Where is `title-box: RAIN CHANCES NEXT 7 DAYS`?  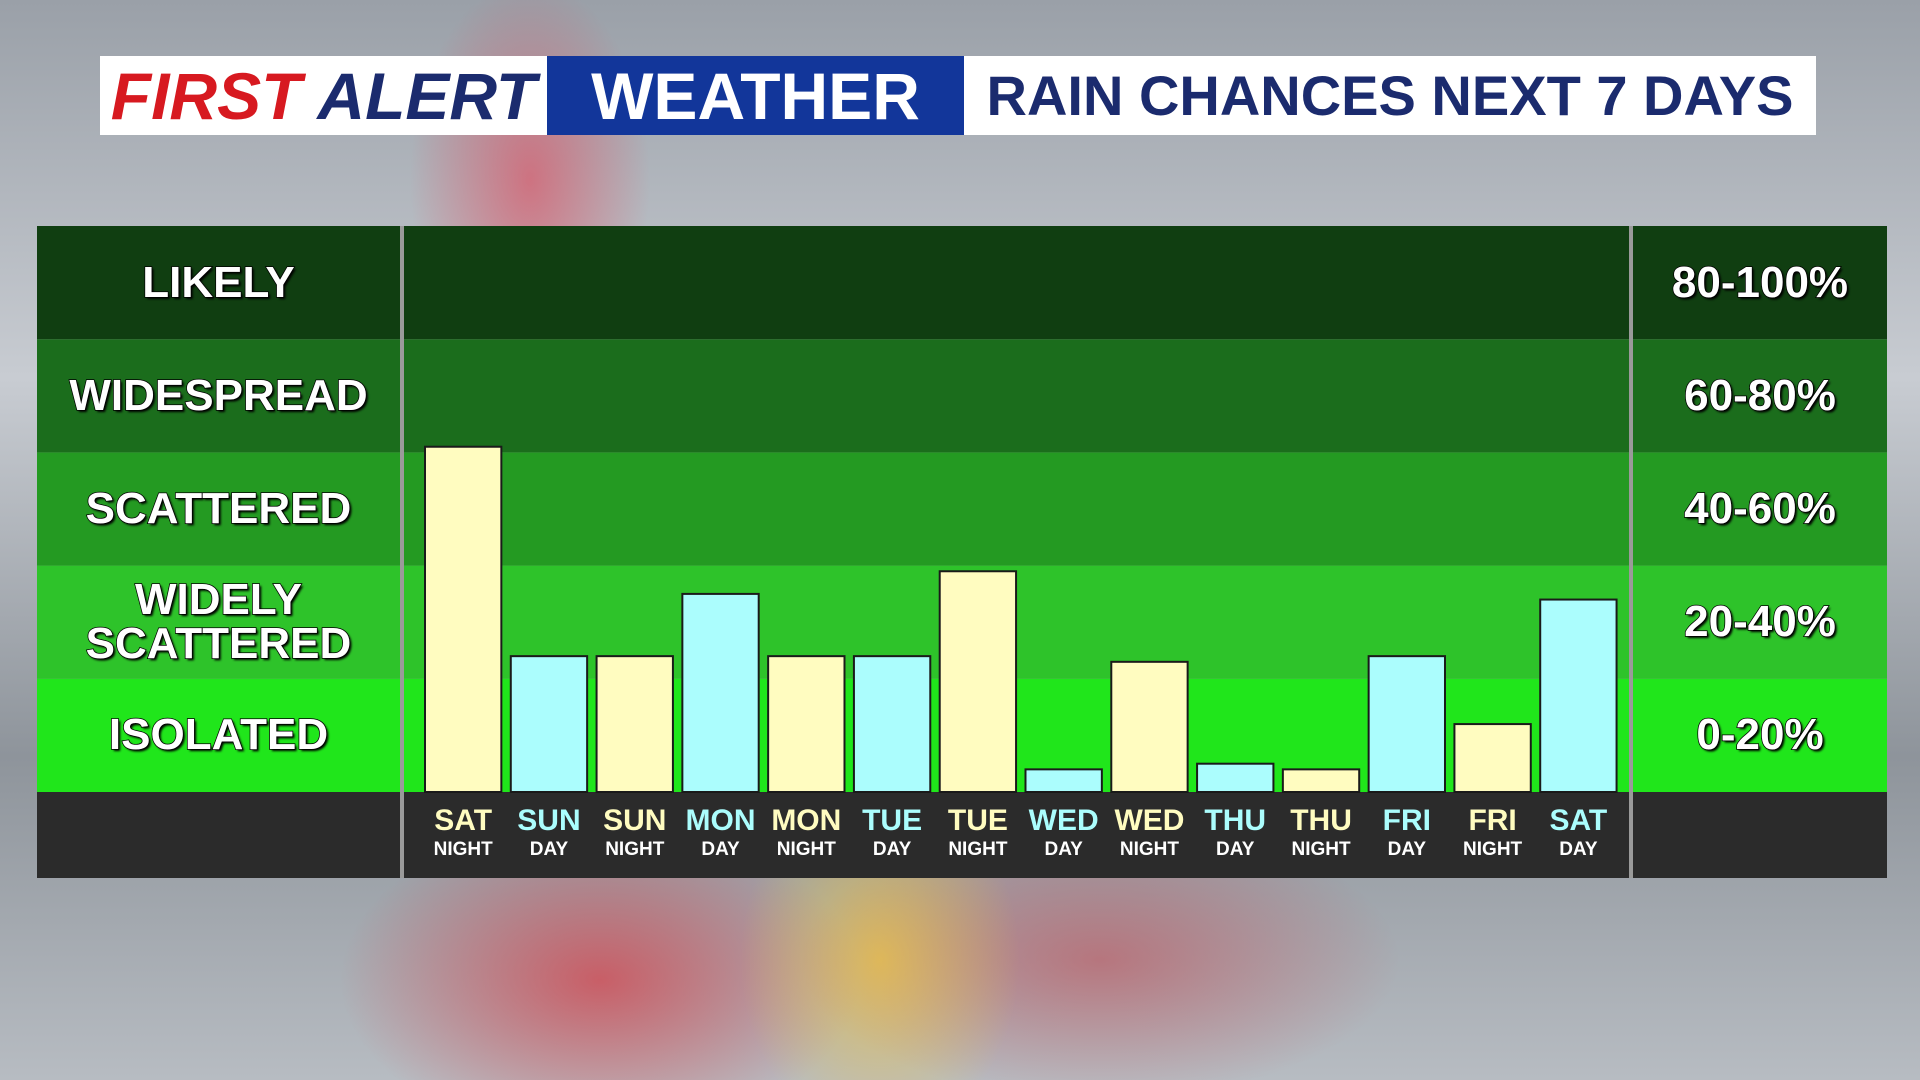 title-box: RAIN CHANCES NEXT 7 DAYS is located at coordinates (1390, 95).